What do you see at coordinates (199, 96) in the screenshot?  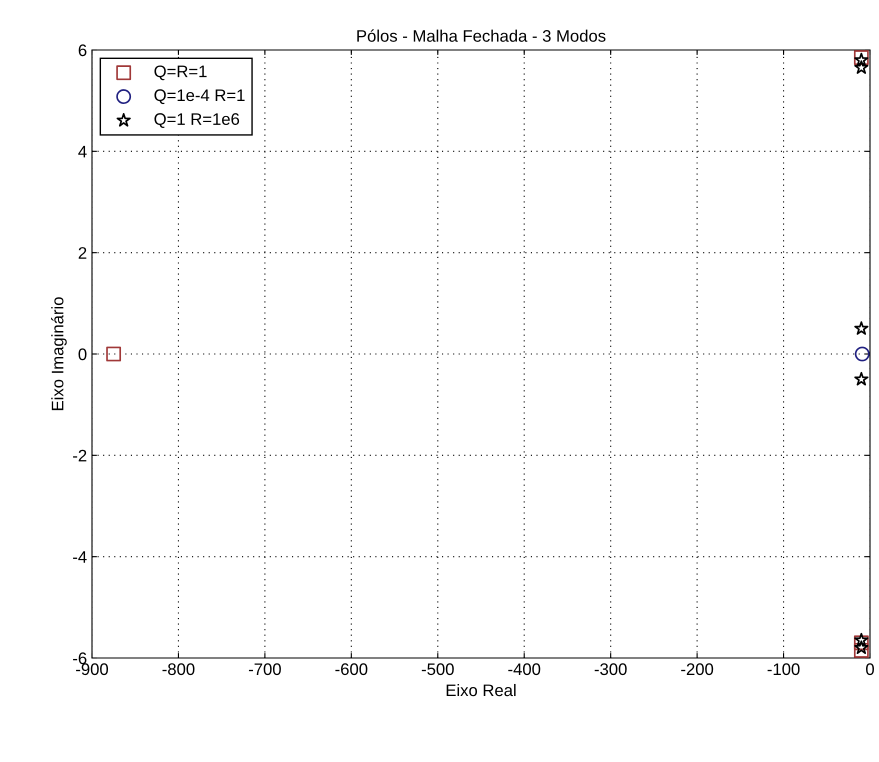 I see `legend-label: Q=1e-4 R=1` at bounding box center [199, 96].